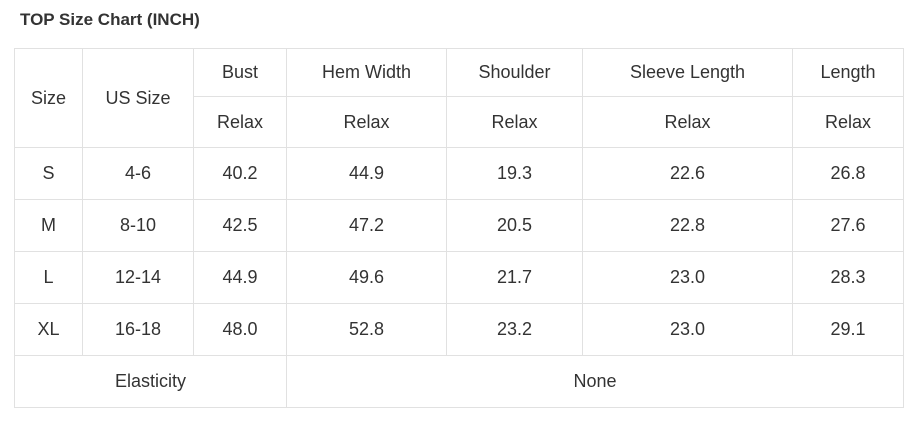 The width and height of the screenshot is (907, 440). What do you see at coordinates (848, 329) in the screenshot?
I see `length-cell: 29.1` at bounding box center [848, 329].